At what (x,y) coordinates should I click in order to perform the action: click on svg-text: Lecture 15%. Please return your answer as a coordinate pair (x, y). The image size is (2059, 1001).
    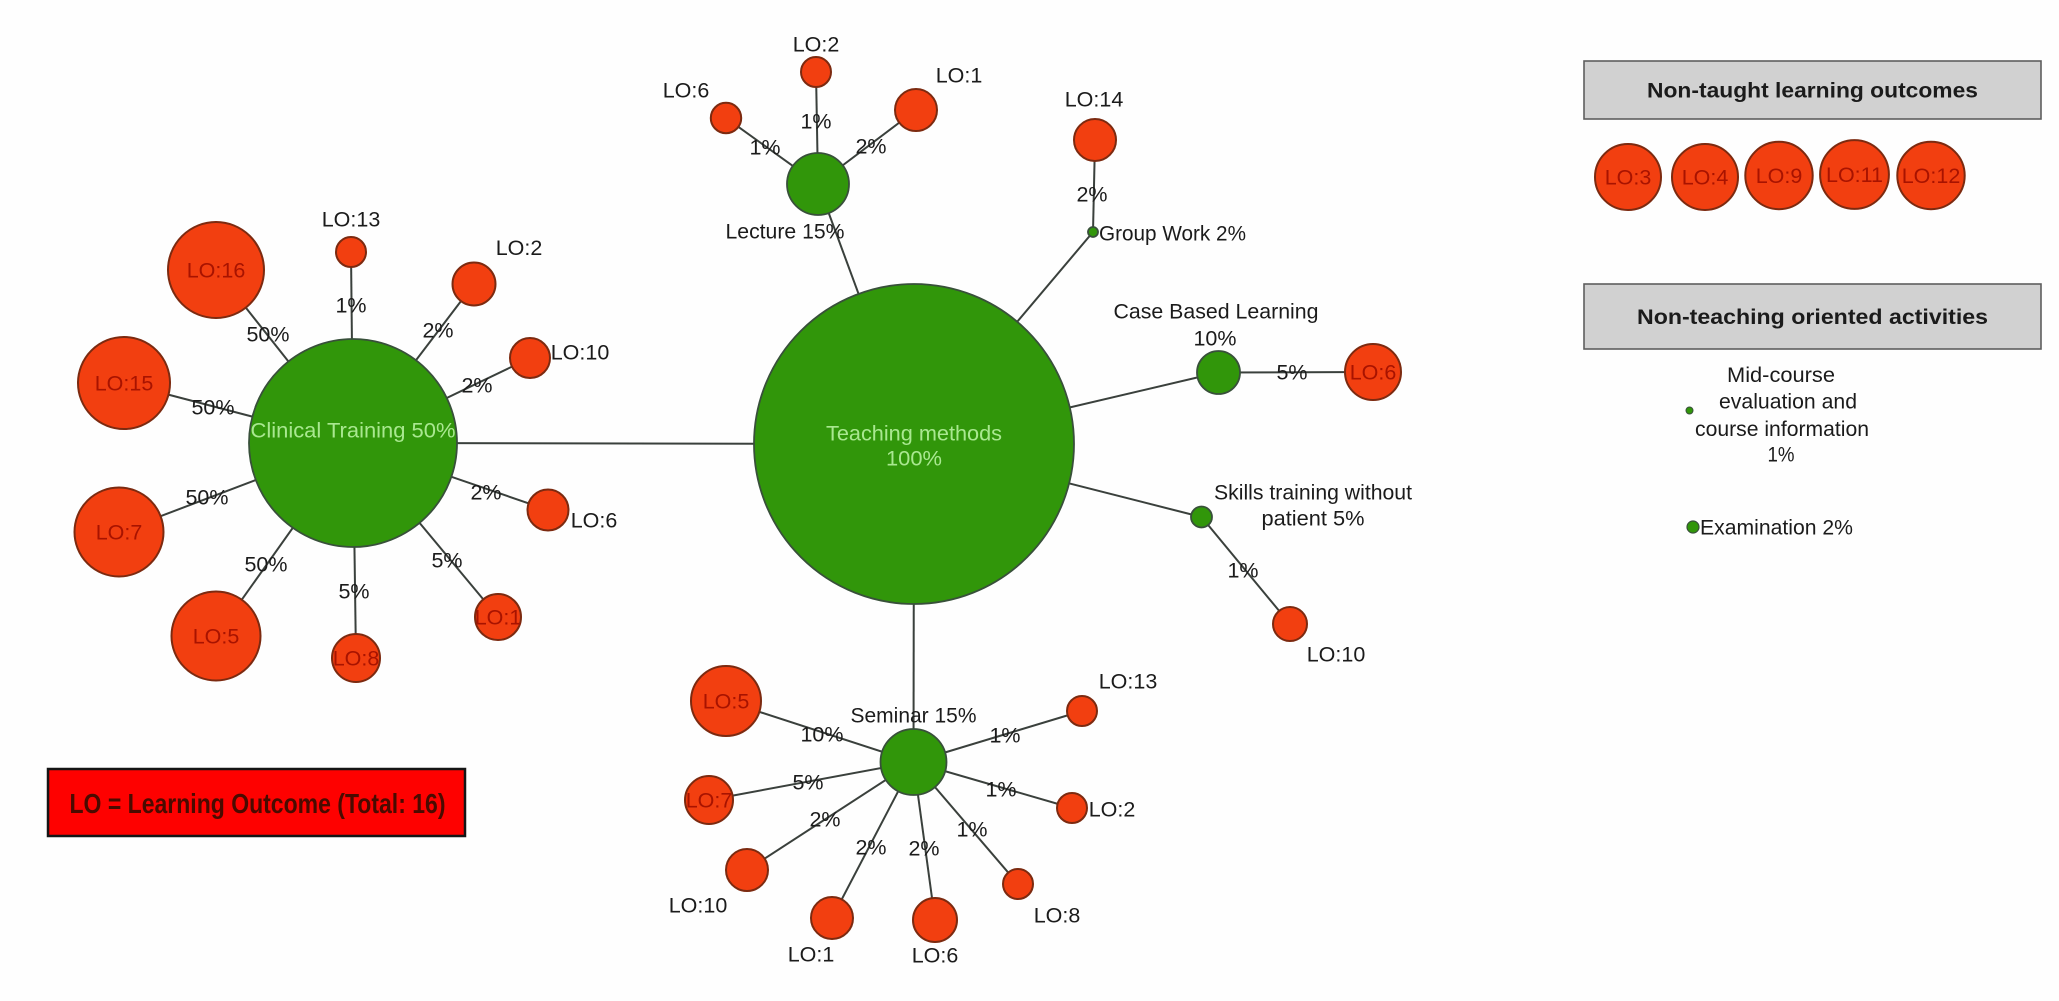
    Looking at the image, I should click on (785, 232).